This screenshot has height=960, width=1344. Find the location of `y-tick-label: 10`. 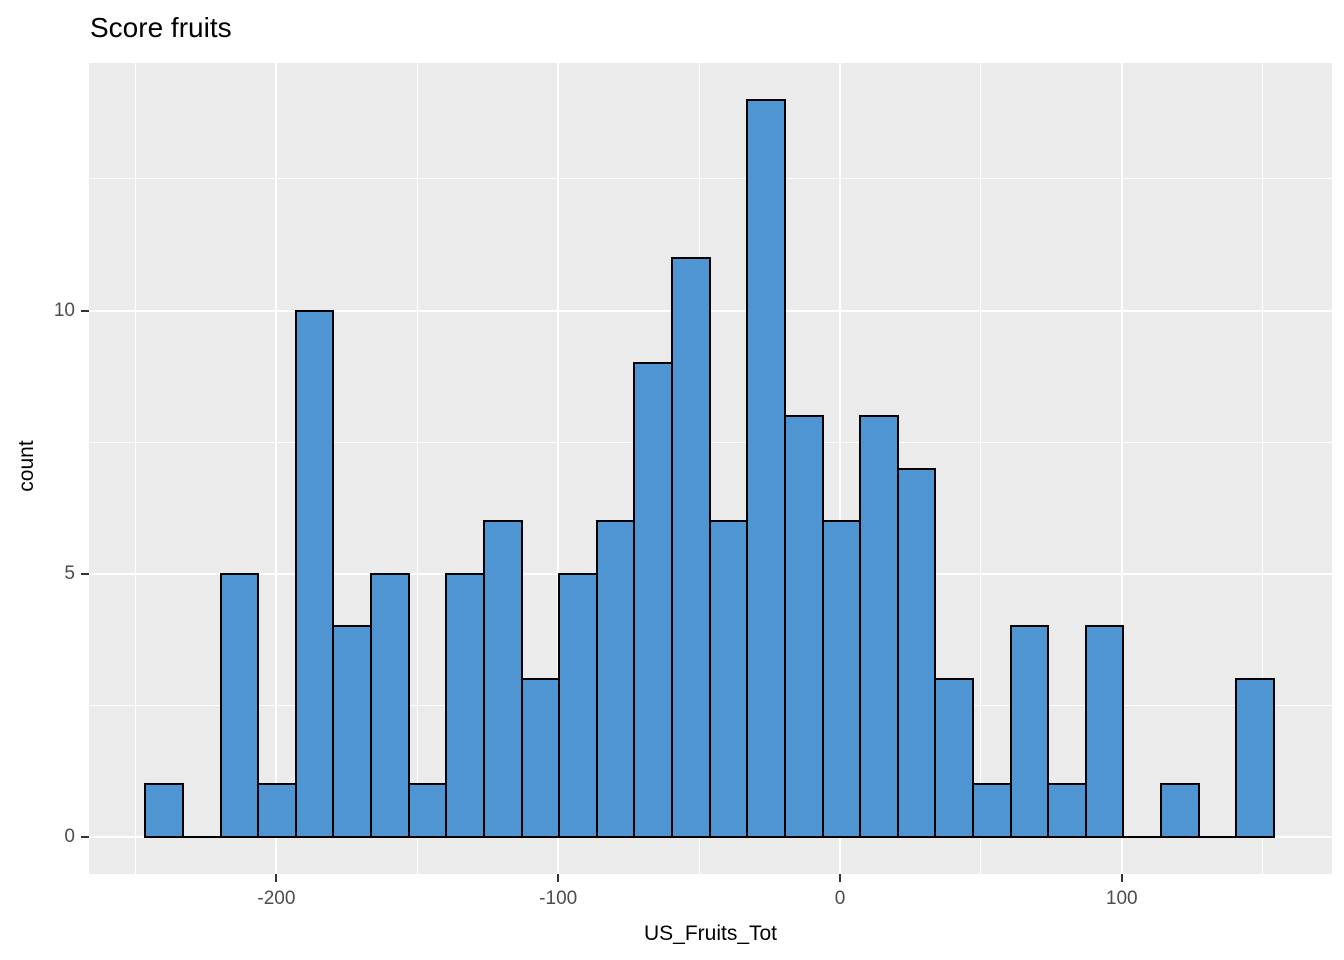

y-tick-label: 10 is located at coordinates (64, 310).